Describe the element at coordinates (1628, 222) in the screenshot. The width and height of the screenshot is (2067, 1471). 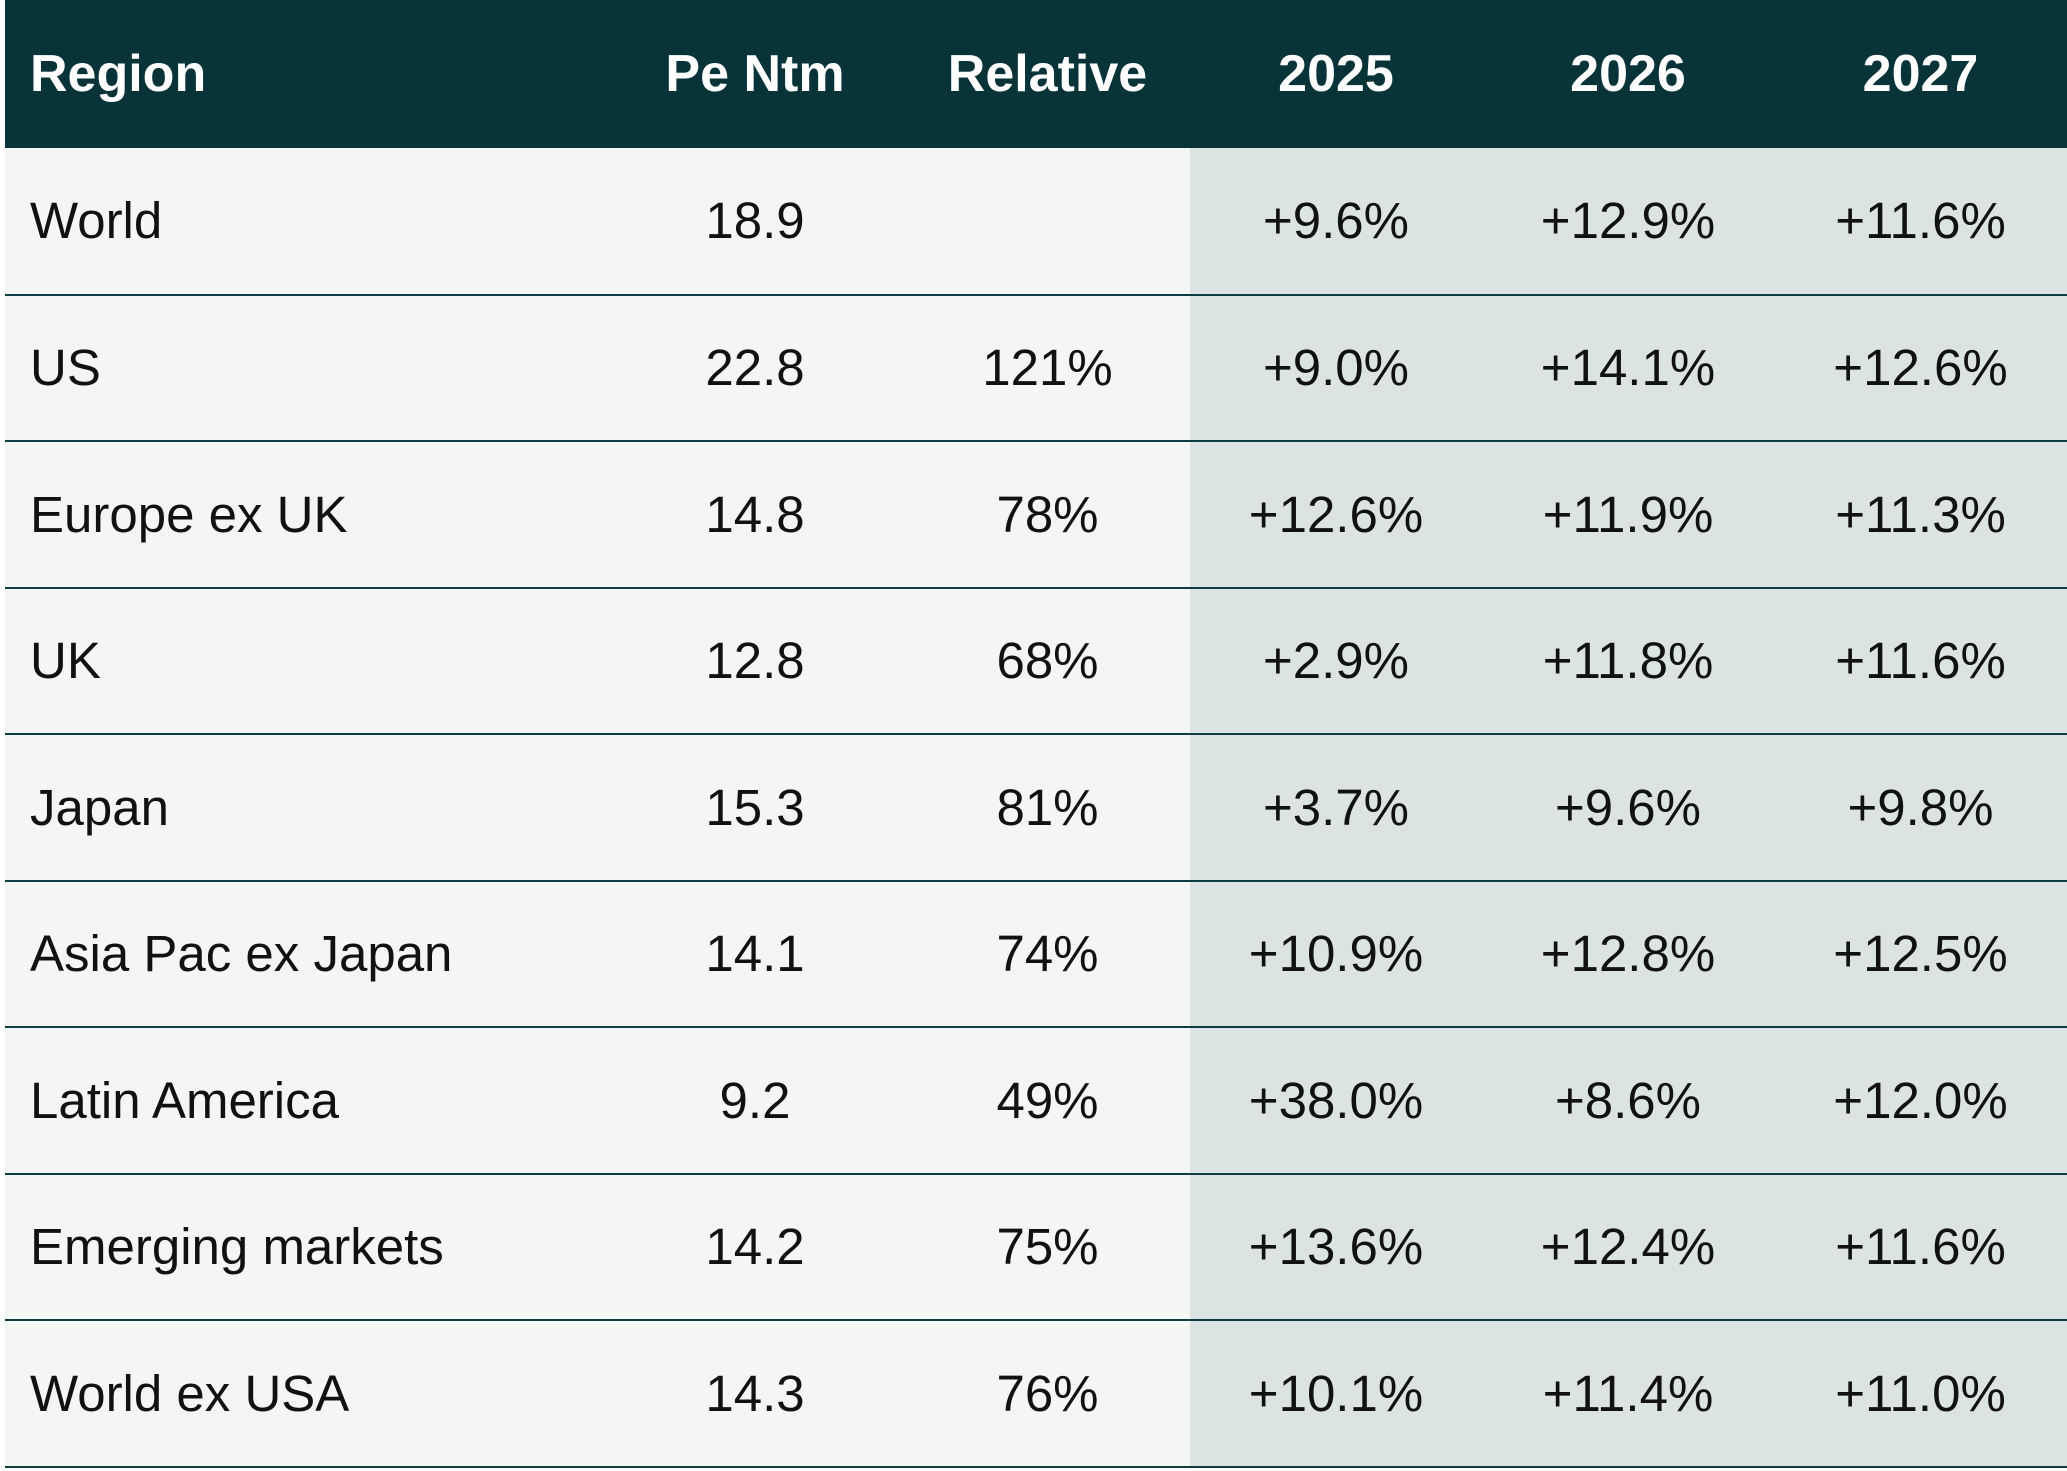
I see `cell-2026: +12.9%` at that location.